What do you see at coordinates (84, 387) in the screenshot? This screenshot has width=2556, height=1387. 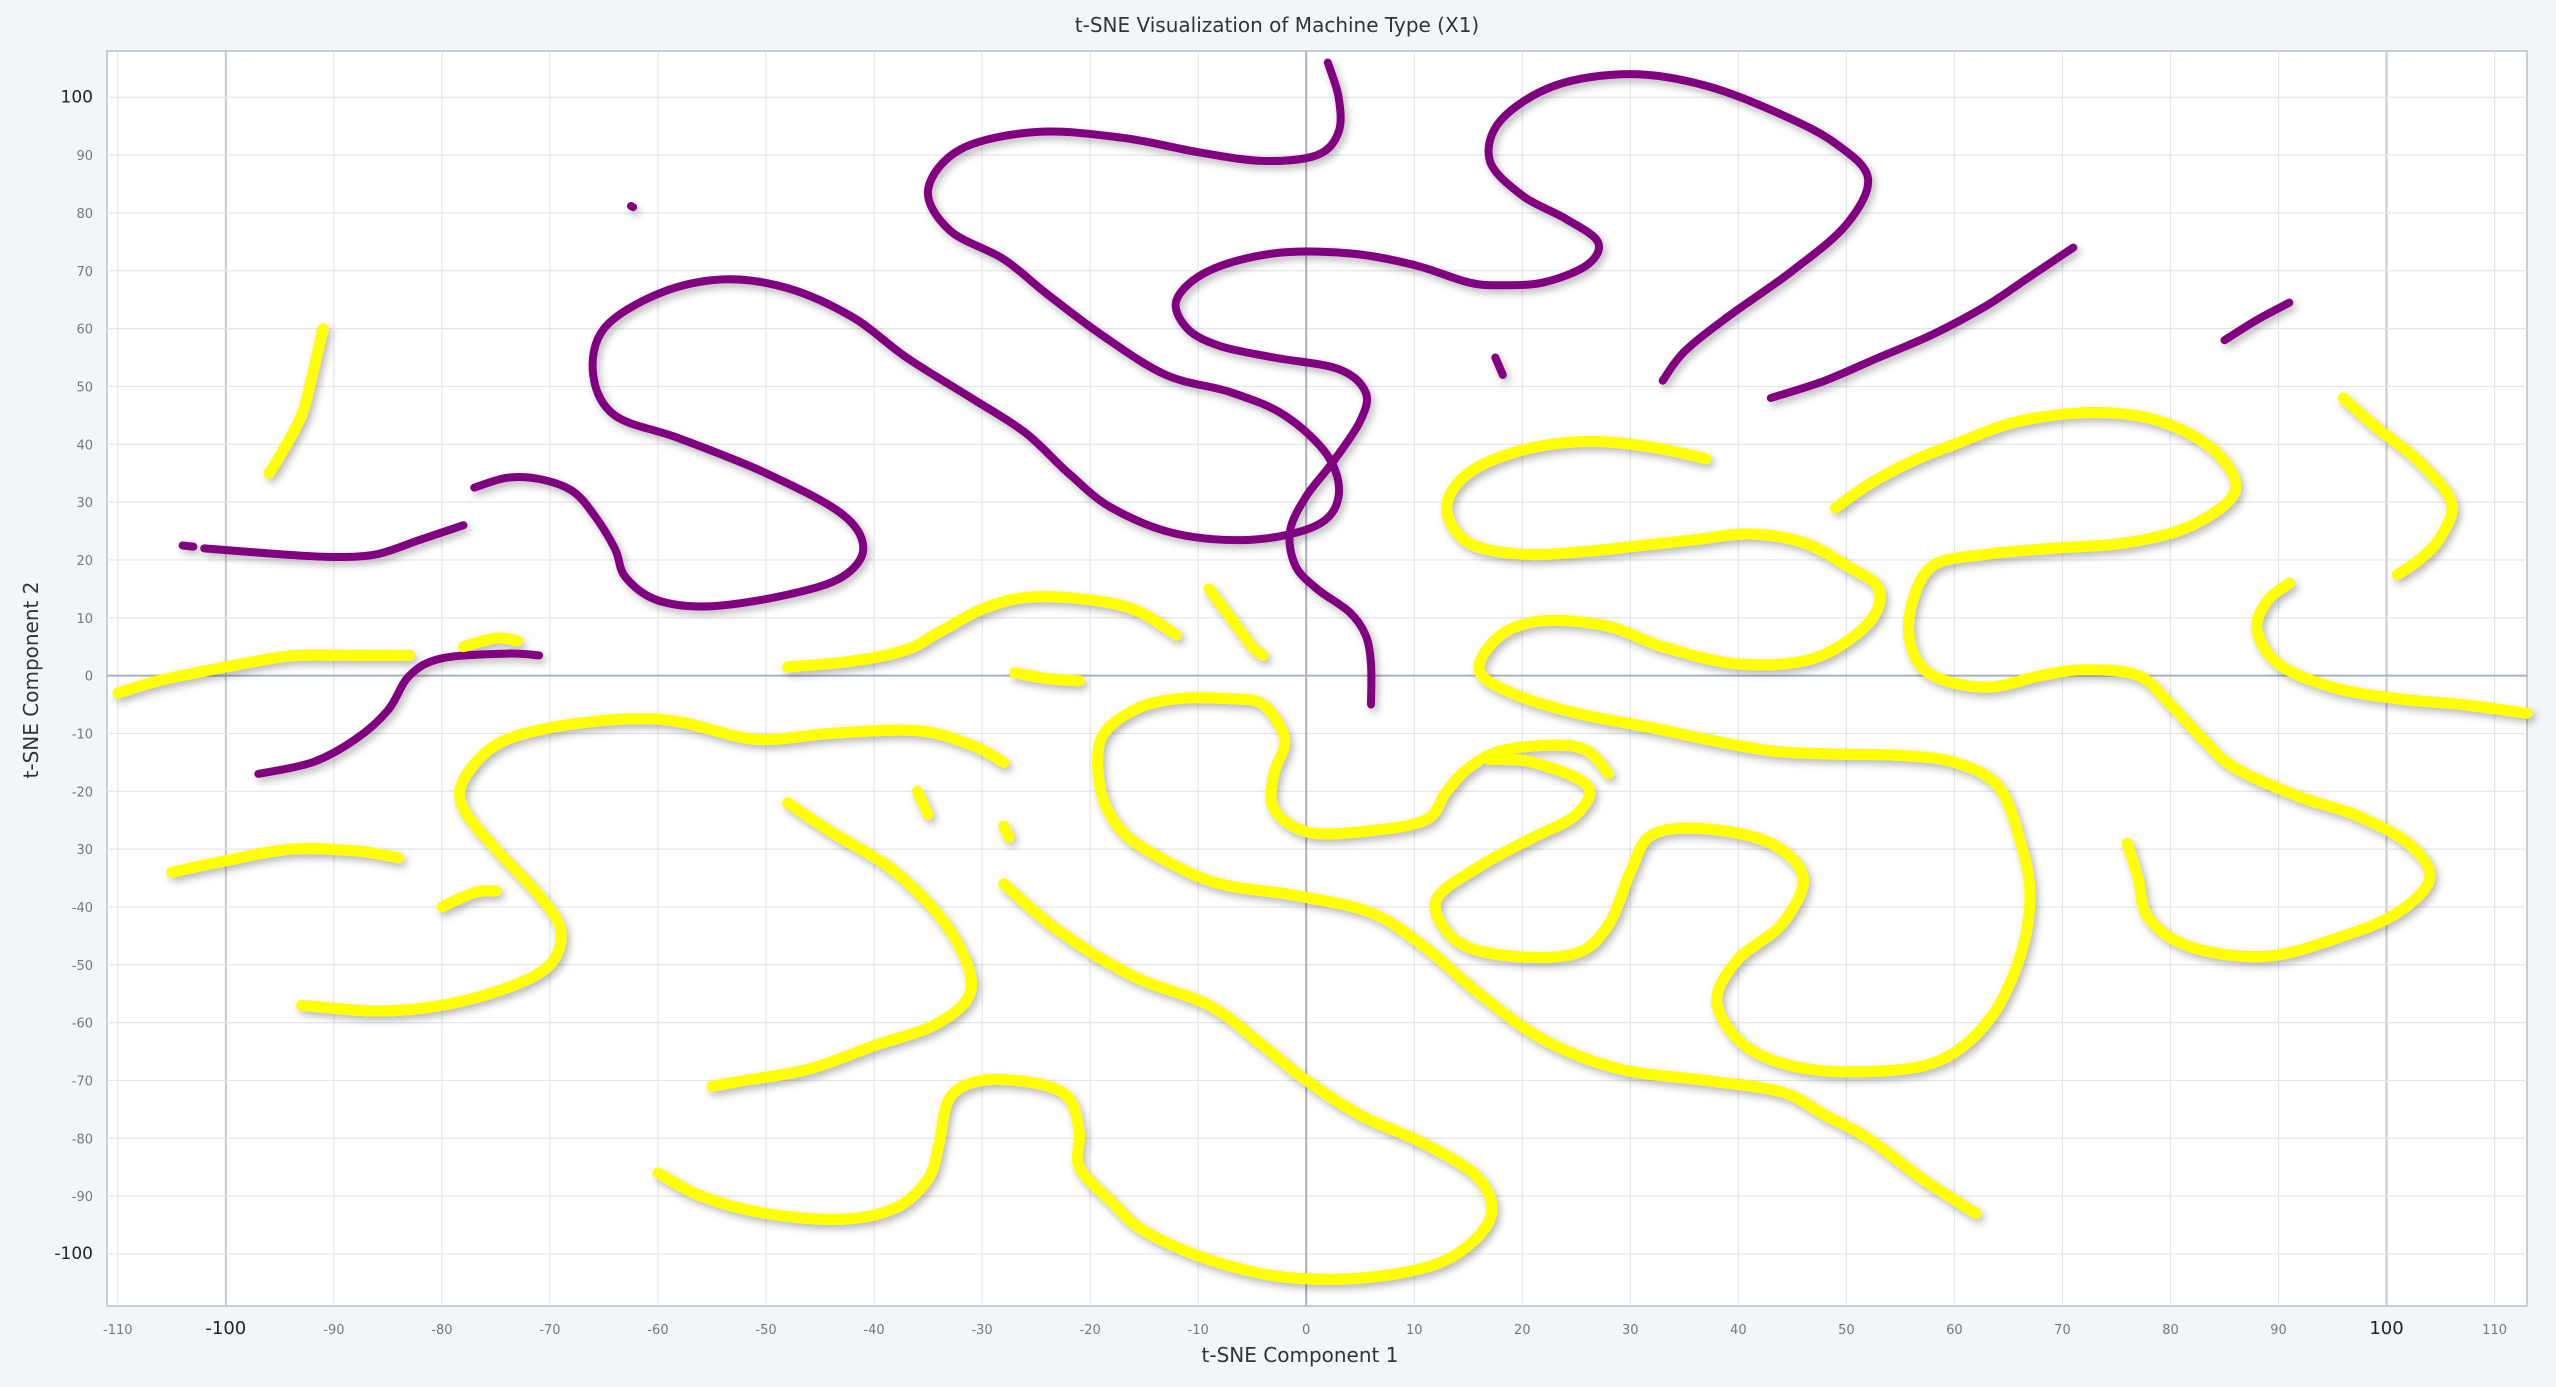 I see `y-tick-label: 50` at bounding box center [84, 387].